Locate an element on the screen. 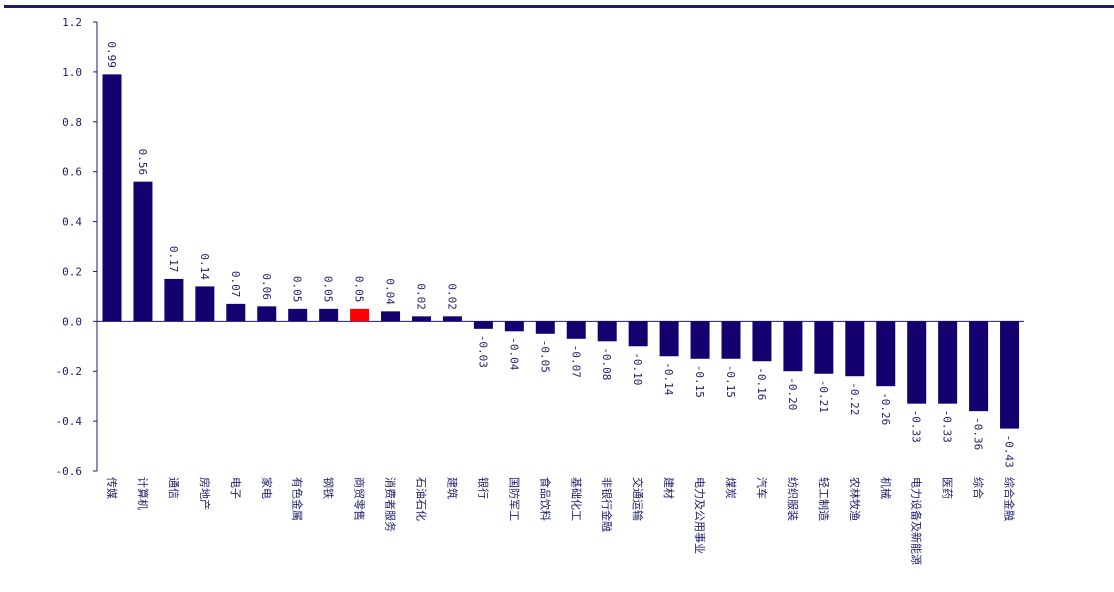 The height and width of the screenshot is (592, 1114). top-rule is located at coordinates (559, 6).